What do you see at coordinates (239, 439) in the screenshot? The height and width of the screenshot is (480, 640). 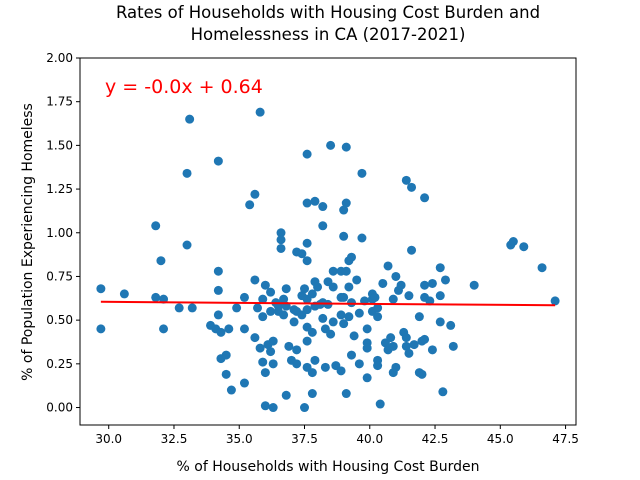 I see `x-tick-label: 35.0` at bounding box center [239, 439].